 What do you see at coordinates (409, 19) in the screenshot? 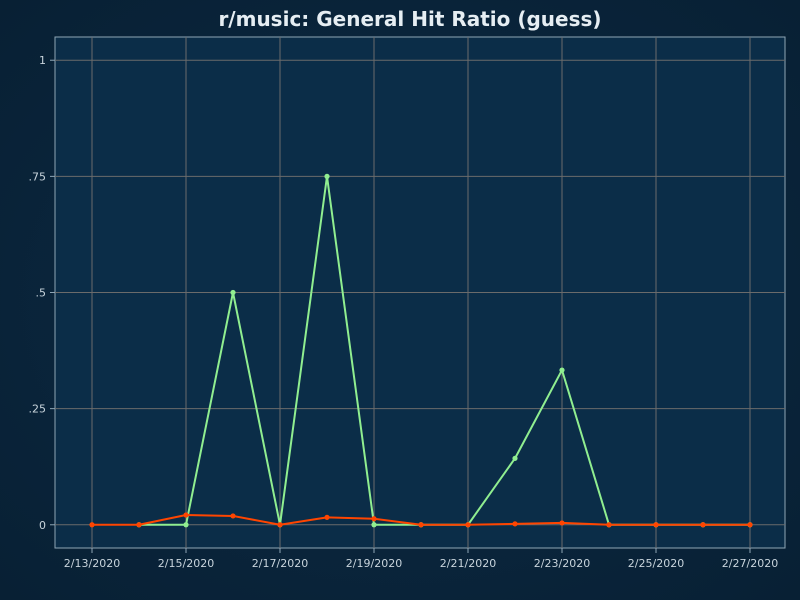
I see `chart-title: r/music: General Hit Ratio (guess)` at bounding box center [409, 19].